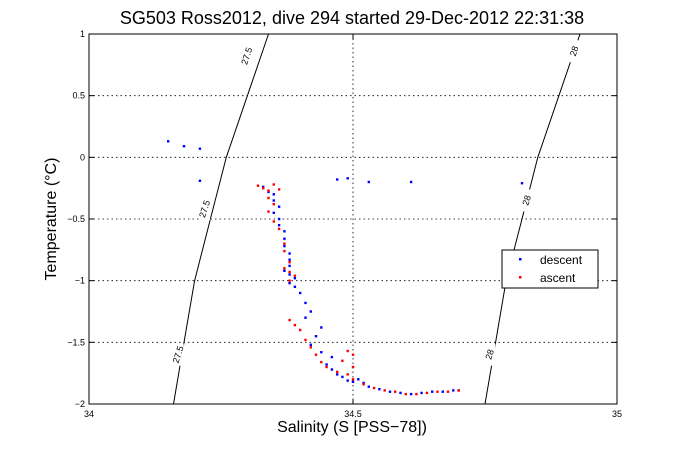 This screenshot has height=459, width=681. What do you see at coordinates (80, 281) in the screenshot?
I see `y-tick-label: −1` at bounding box center [80, 281].